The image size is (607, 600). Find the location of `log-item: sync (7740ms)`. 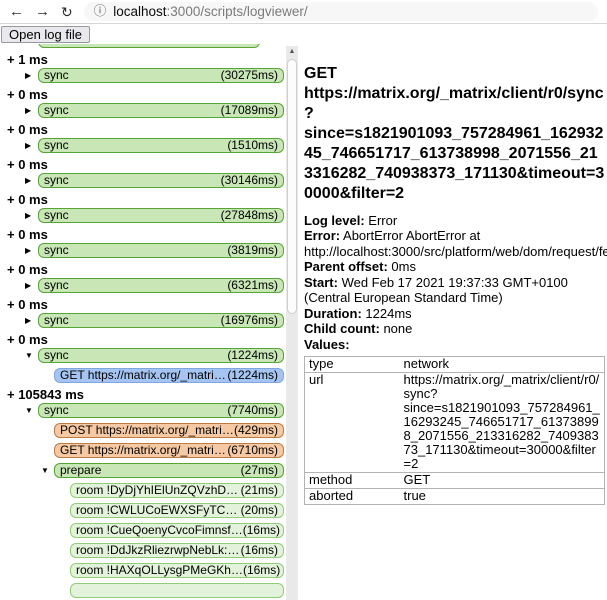

log-item: sync (7740ms) is located at coordinates (161, 410).